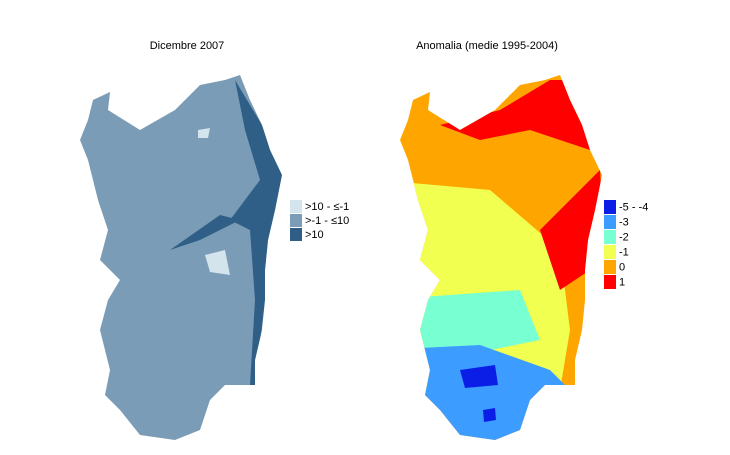 This screenshot has height=455, width=730. I want to click on map-title: Dicembre 2007, so click(187, 46).